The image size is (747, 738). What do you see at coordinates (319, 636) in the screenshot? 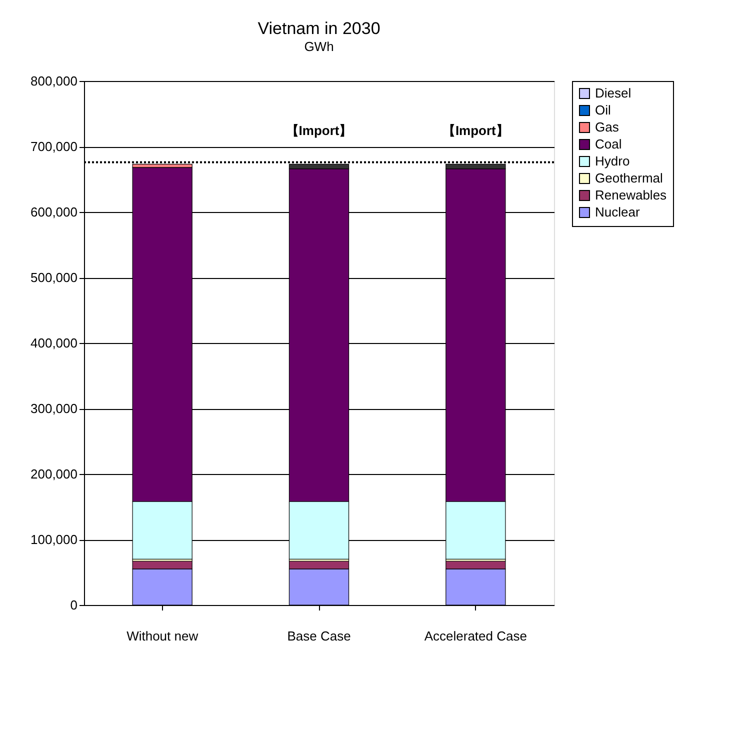
I see `x-tick-label: Base Case` at bounding box center [319, 636].